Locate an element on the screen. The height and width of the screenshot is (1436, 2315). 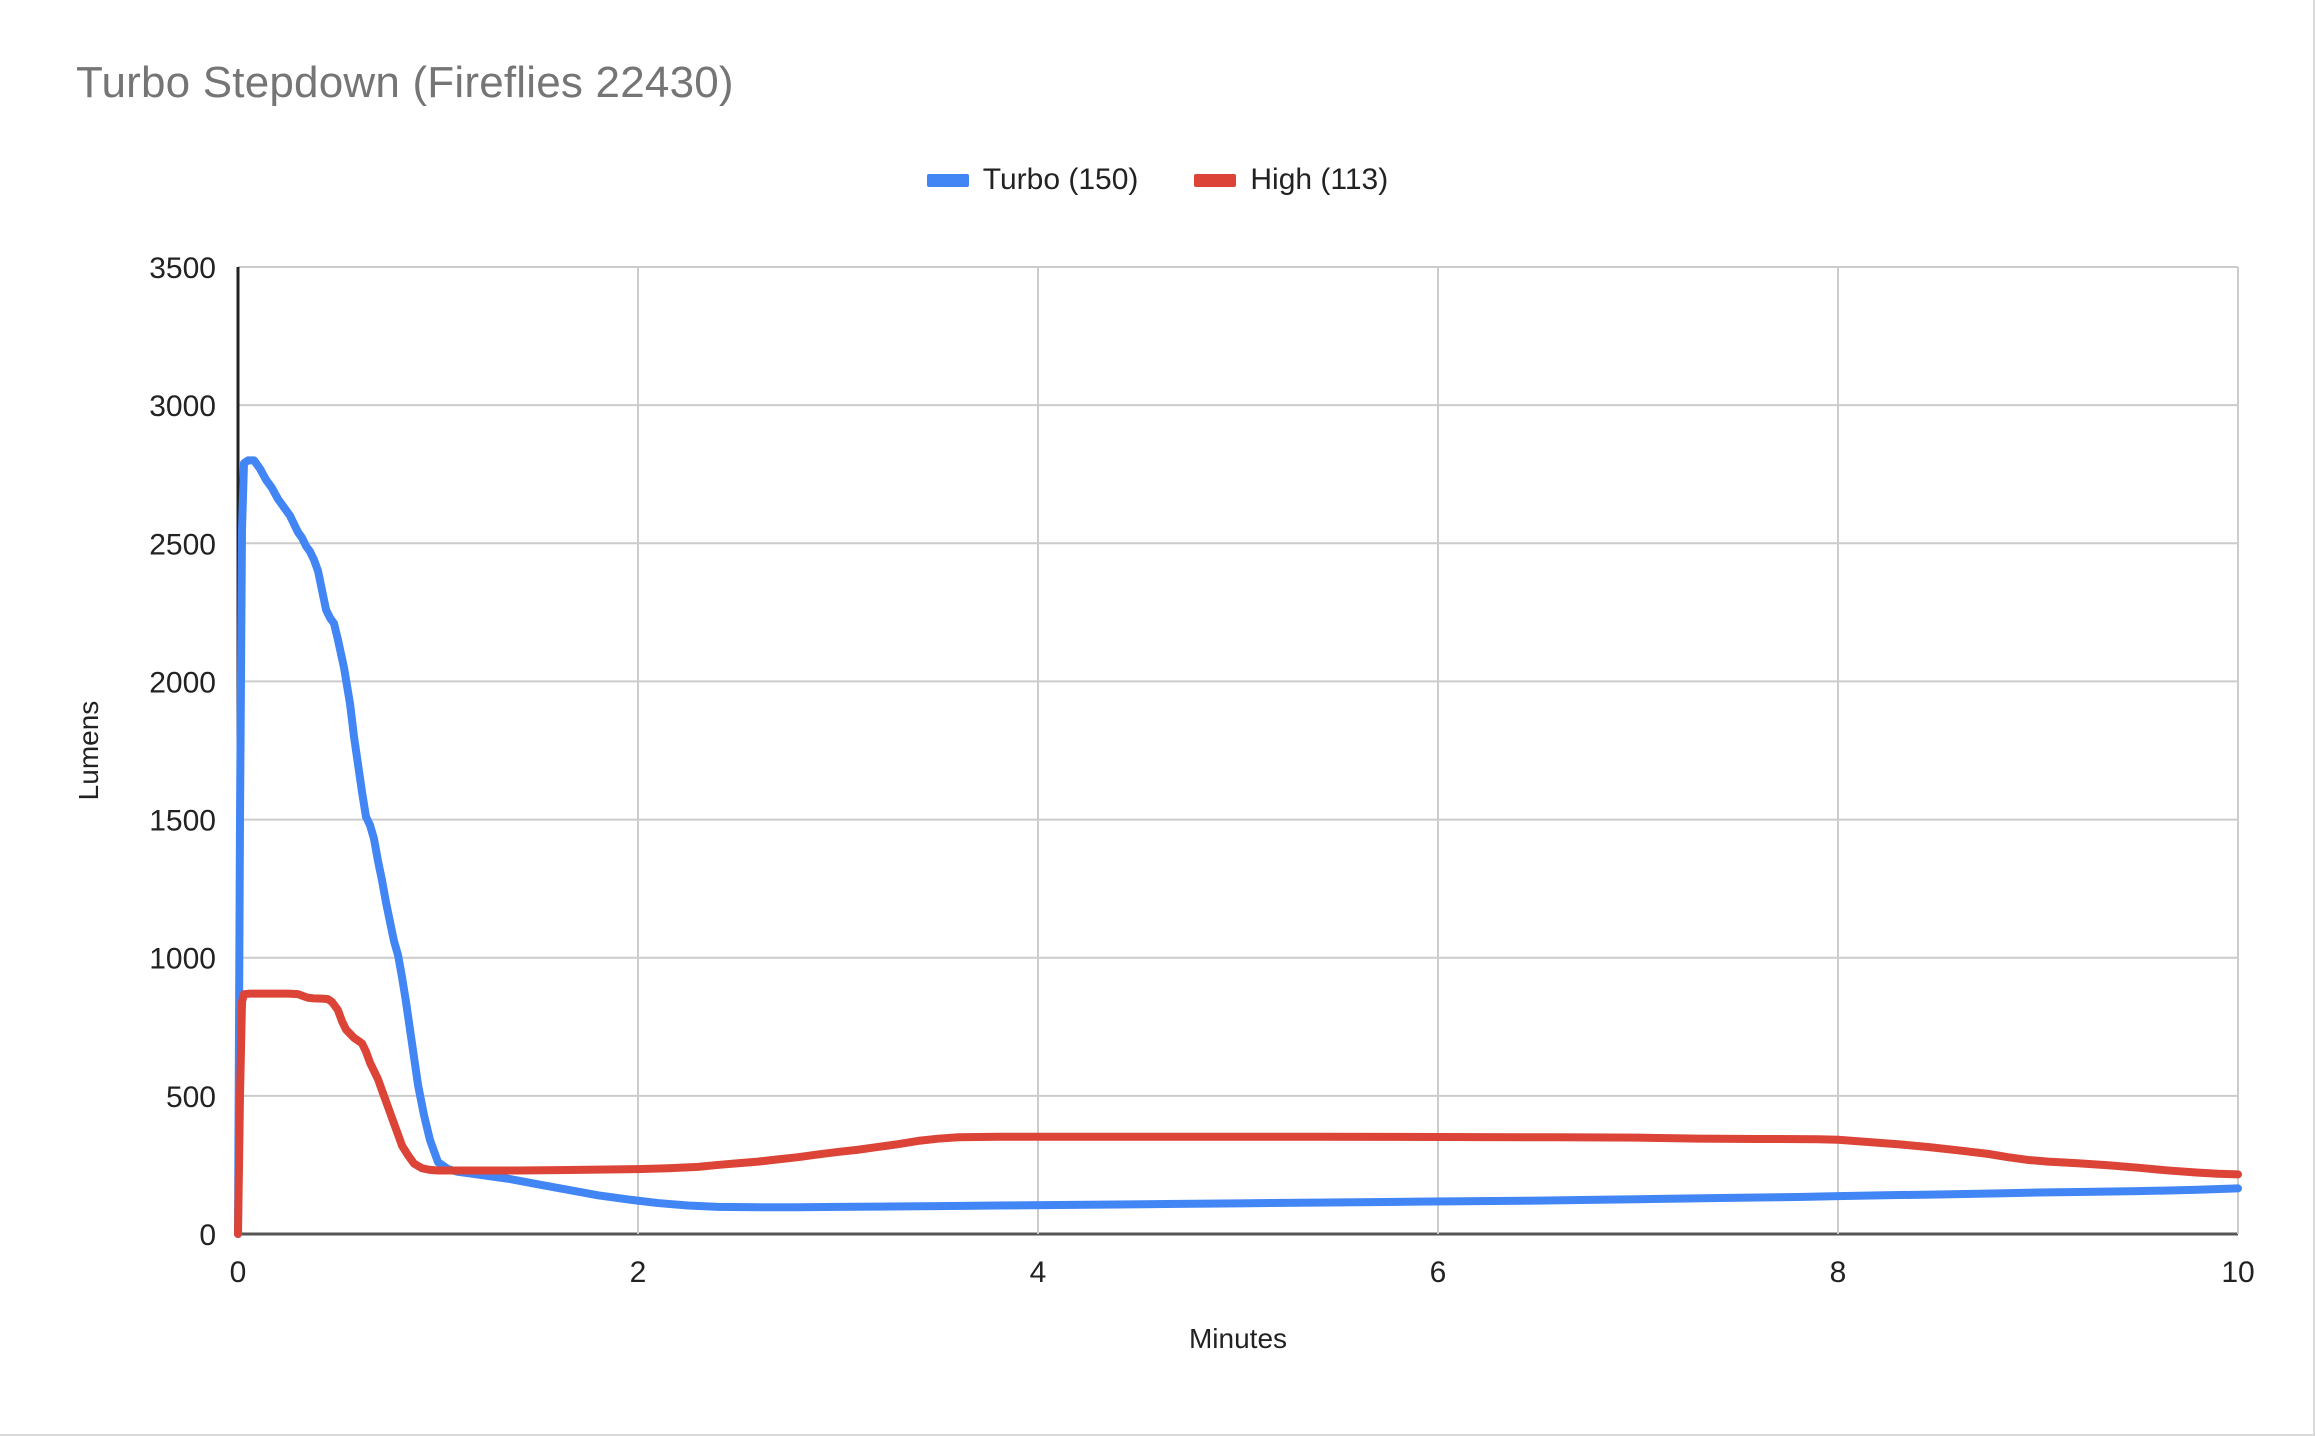
chart-legend: Turbo (150) High (113) is located at coordinates (1157, 180).